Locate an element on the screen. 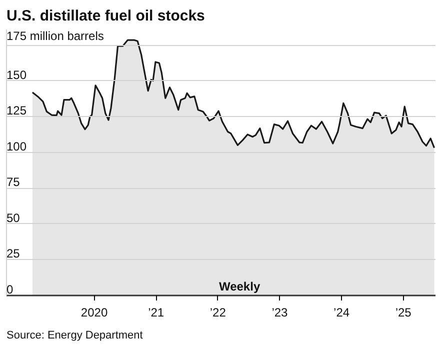 This screenshot has height=346, width=444. y-tick-label: 100 is located at coordinates (16, 146).